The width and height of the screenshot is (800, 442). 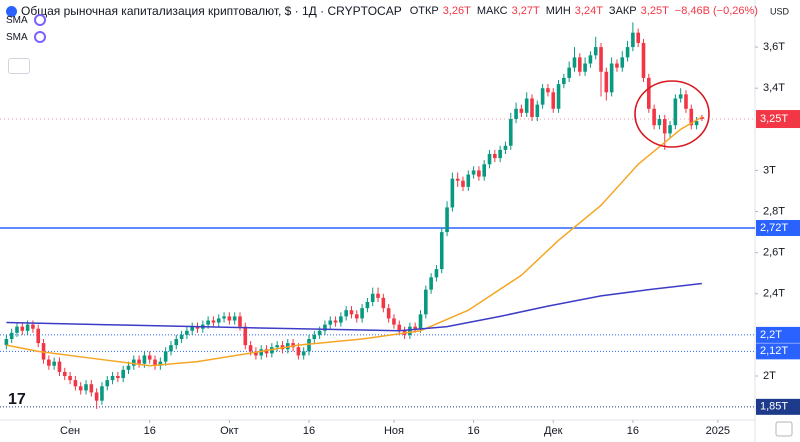 What do you see at coordinates (456, 11) in the screenshot?
I see `stat-value: 3,26T` at bounding box center [456, 11].